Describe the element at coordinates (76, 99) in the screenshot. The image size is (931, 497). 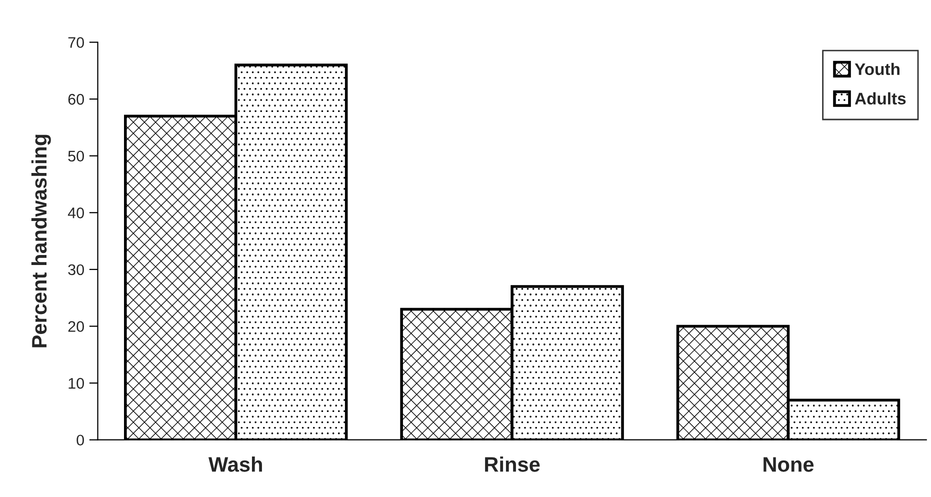
I see `y-tick-label: 60` at that location.